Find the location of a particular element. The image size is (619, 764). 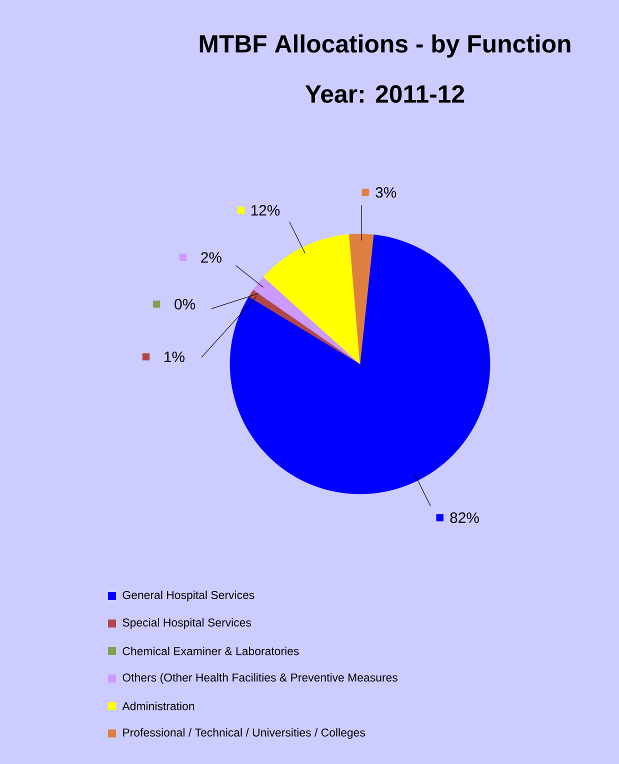

data-label: 2% is located at coordinates (211, 257).